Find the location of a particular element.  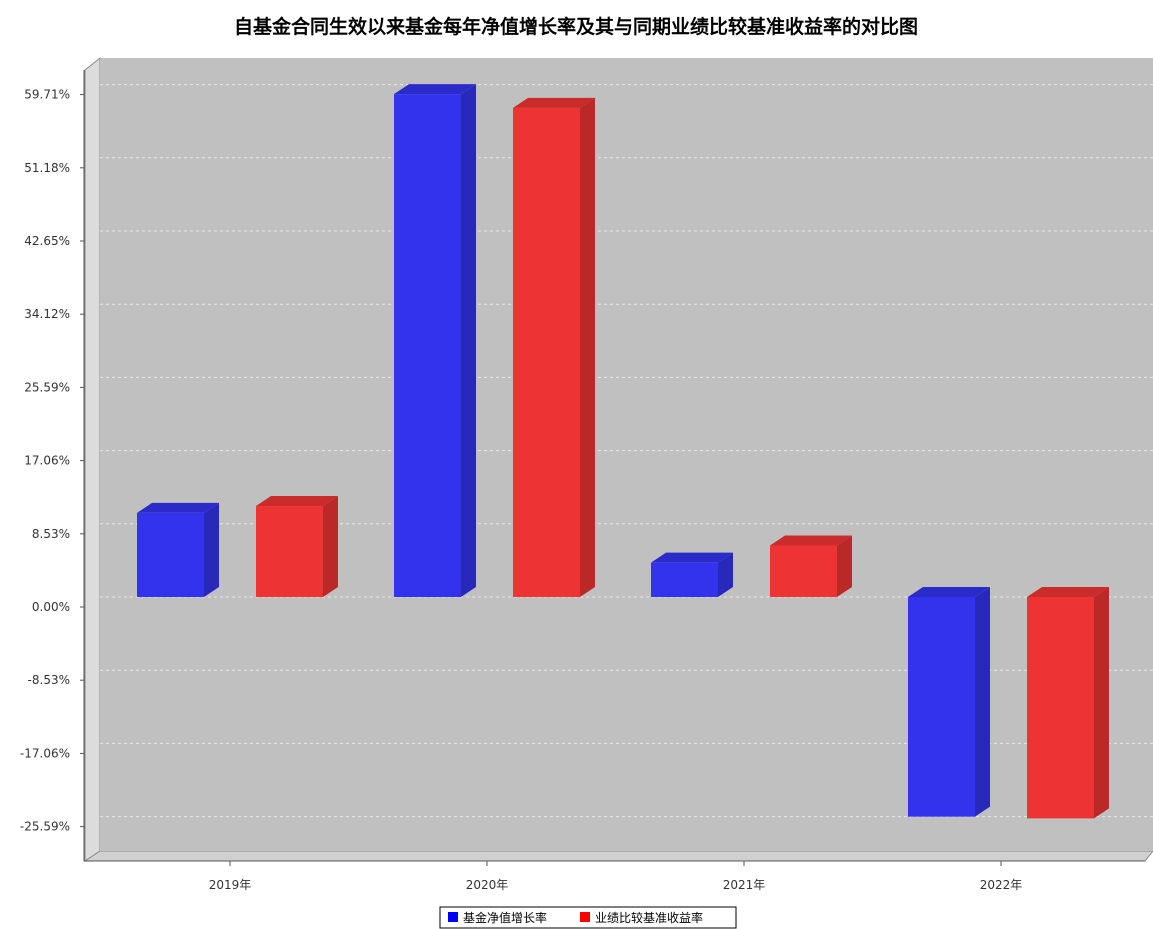

legend: 基金净值增长率 业绩比较基准收益率 is located at coordinates (588, 917).